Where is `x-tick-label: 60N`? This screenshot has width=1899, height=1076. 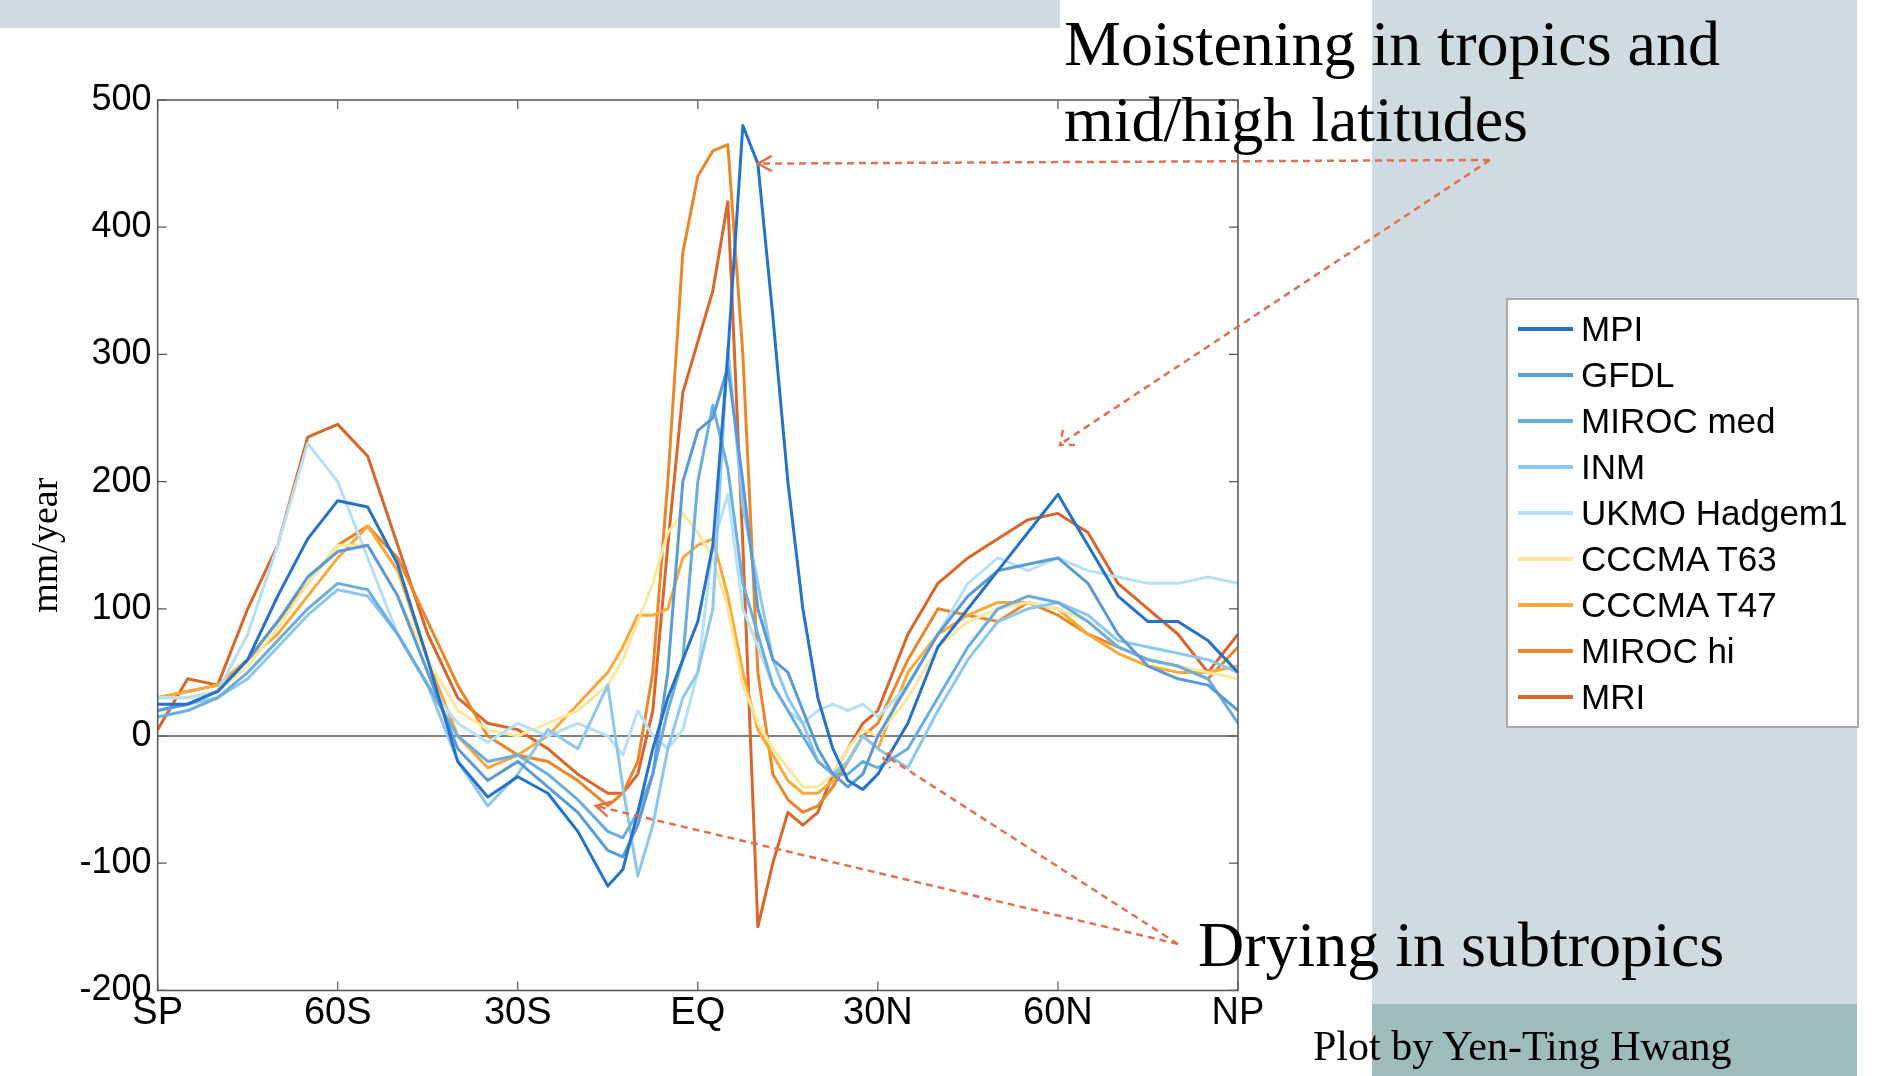
x-tick-label: 60N is located at coordinates (1058, 1010).